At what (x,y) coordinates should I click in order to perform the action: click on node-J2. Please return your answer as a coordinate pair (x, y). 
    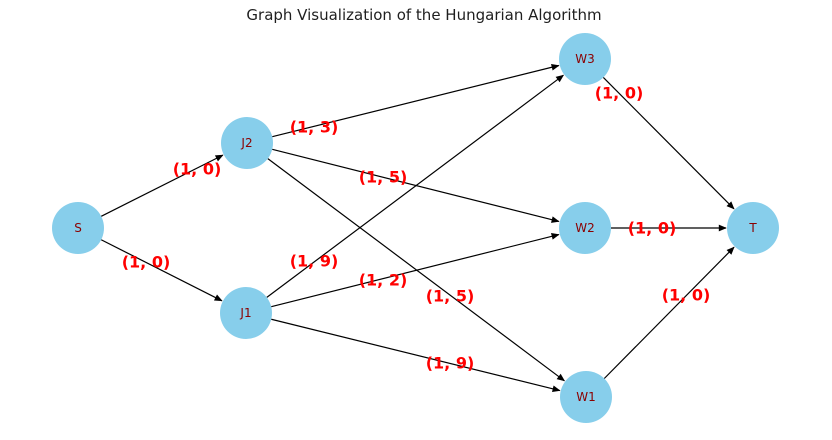
    Looking at the image, I should click on (247, 143).